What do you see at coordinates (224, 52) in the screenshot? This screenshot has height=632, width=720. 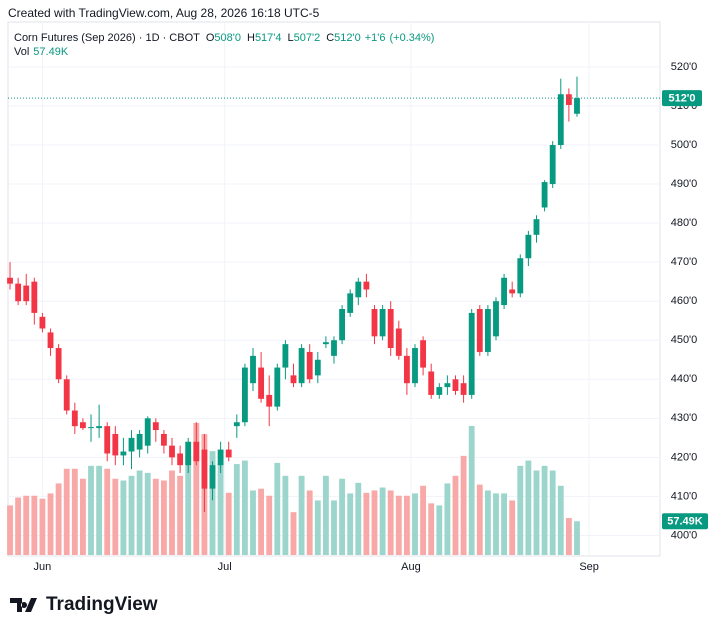 I see `legend-row: Vol 57.49K` at bounding box center [224, 52].